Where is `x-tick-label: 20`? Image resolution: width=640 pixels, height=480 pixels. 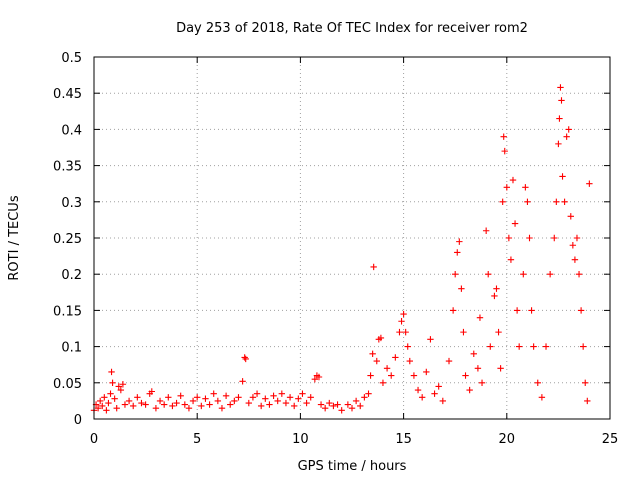
x-tick-label: 20 is located at coordinates (507, 439).